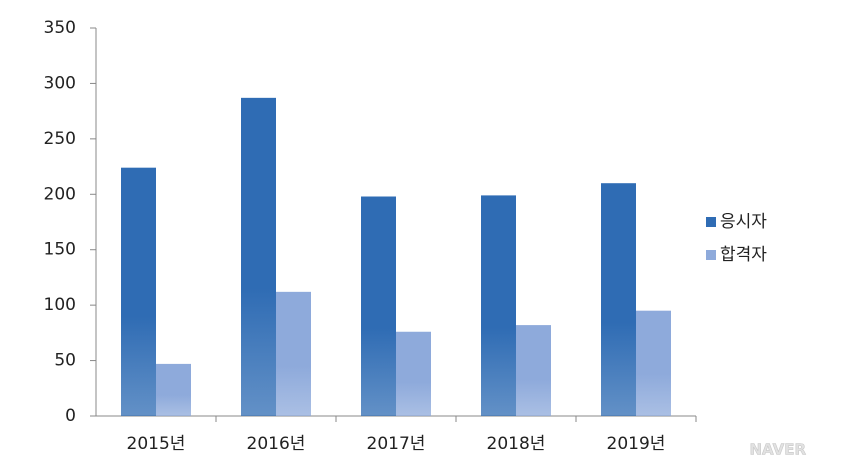 The height and width of the screenshot is (471, 845). I want to click on y-tick-label: 150, so click(60, 250).